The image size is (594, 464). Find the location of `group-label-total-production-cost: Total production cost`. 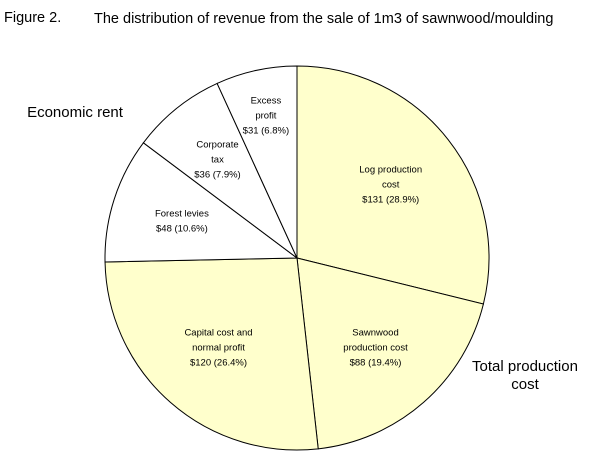

group-label-total-production-cost: Total production cost is located at coordinates (525, 375).